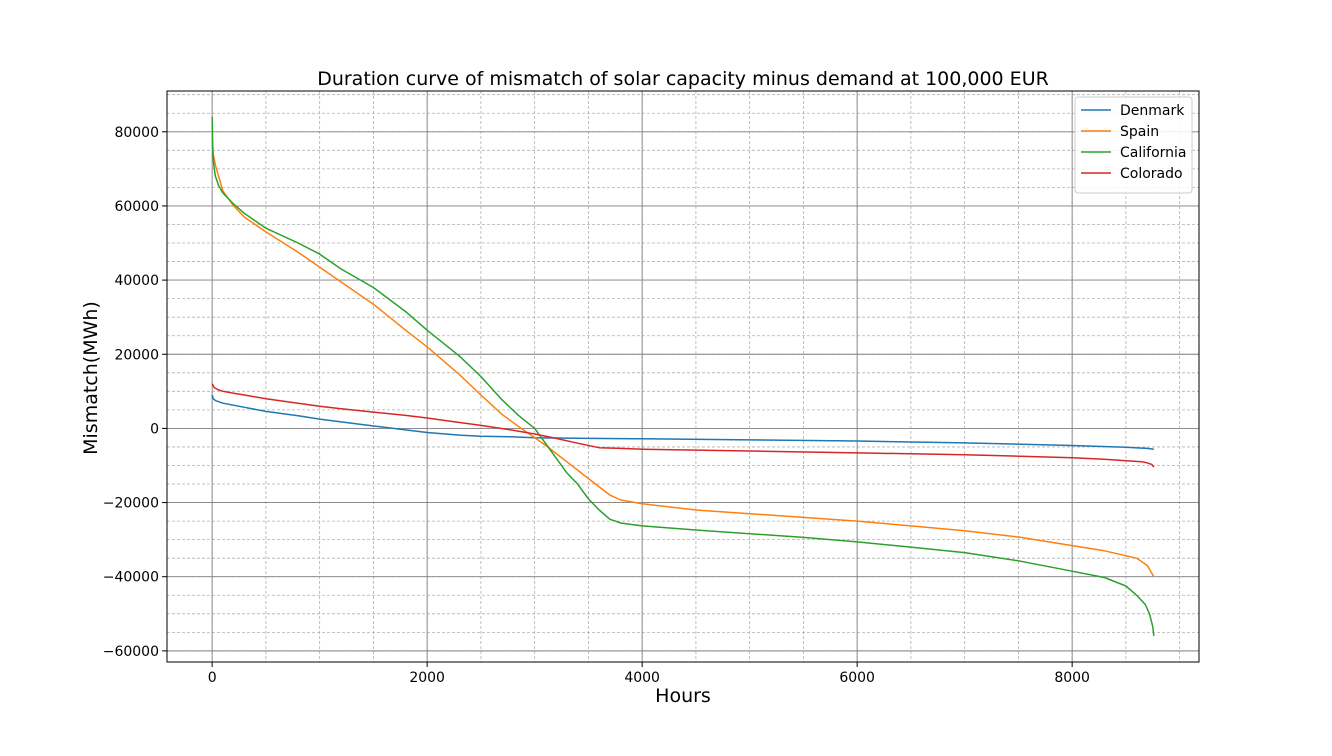 The image size is (1332, 756). I want to click on series-line-denmark, so click(682, 422).